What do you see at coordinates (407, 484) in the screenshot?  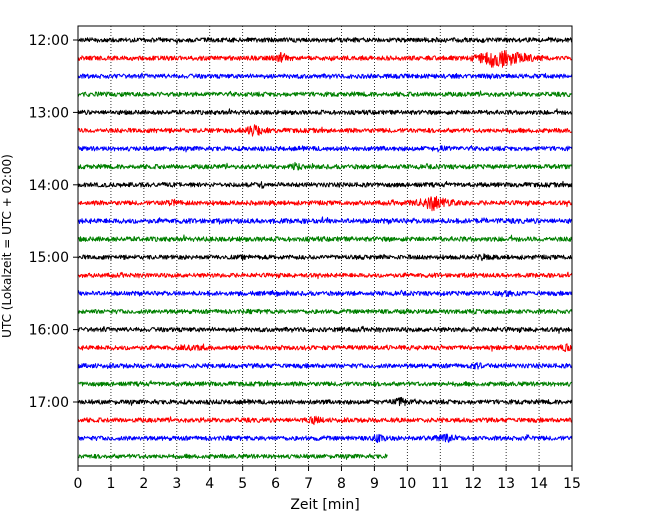 I see `x-tick-label: 10` at bounding box center [407, 484].